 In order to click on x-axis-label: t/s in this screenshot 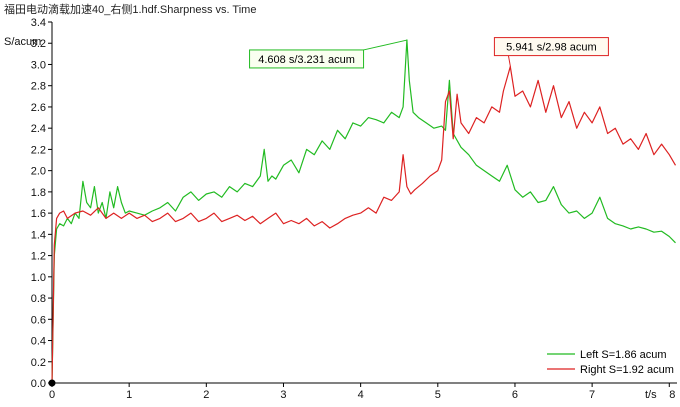, I will do `click(651, 395)`.